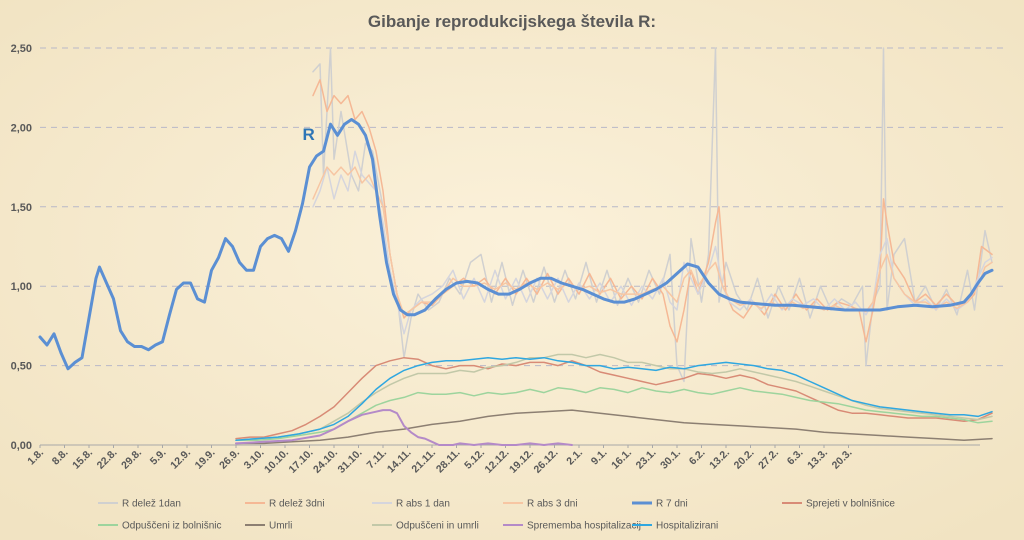 The image size is (1024, 540). What do you see at coordinates (151, 504) in the screenshot?
I see `legend-label: R delež 1dan` at bounding box center [151, 504].